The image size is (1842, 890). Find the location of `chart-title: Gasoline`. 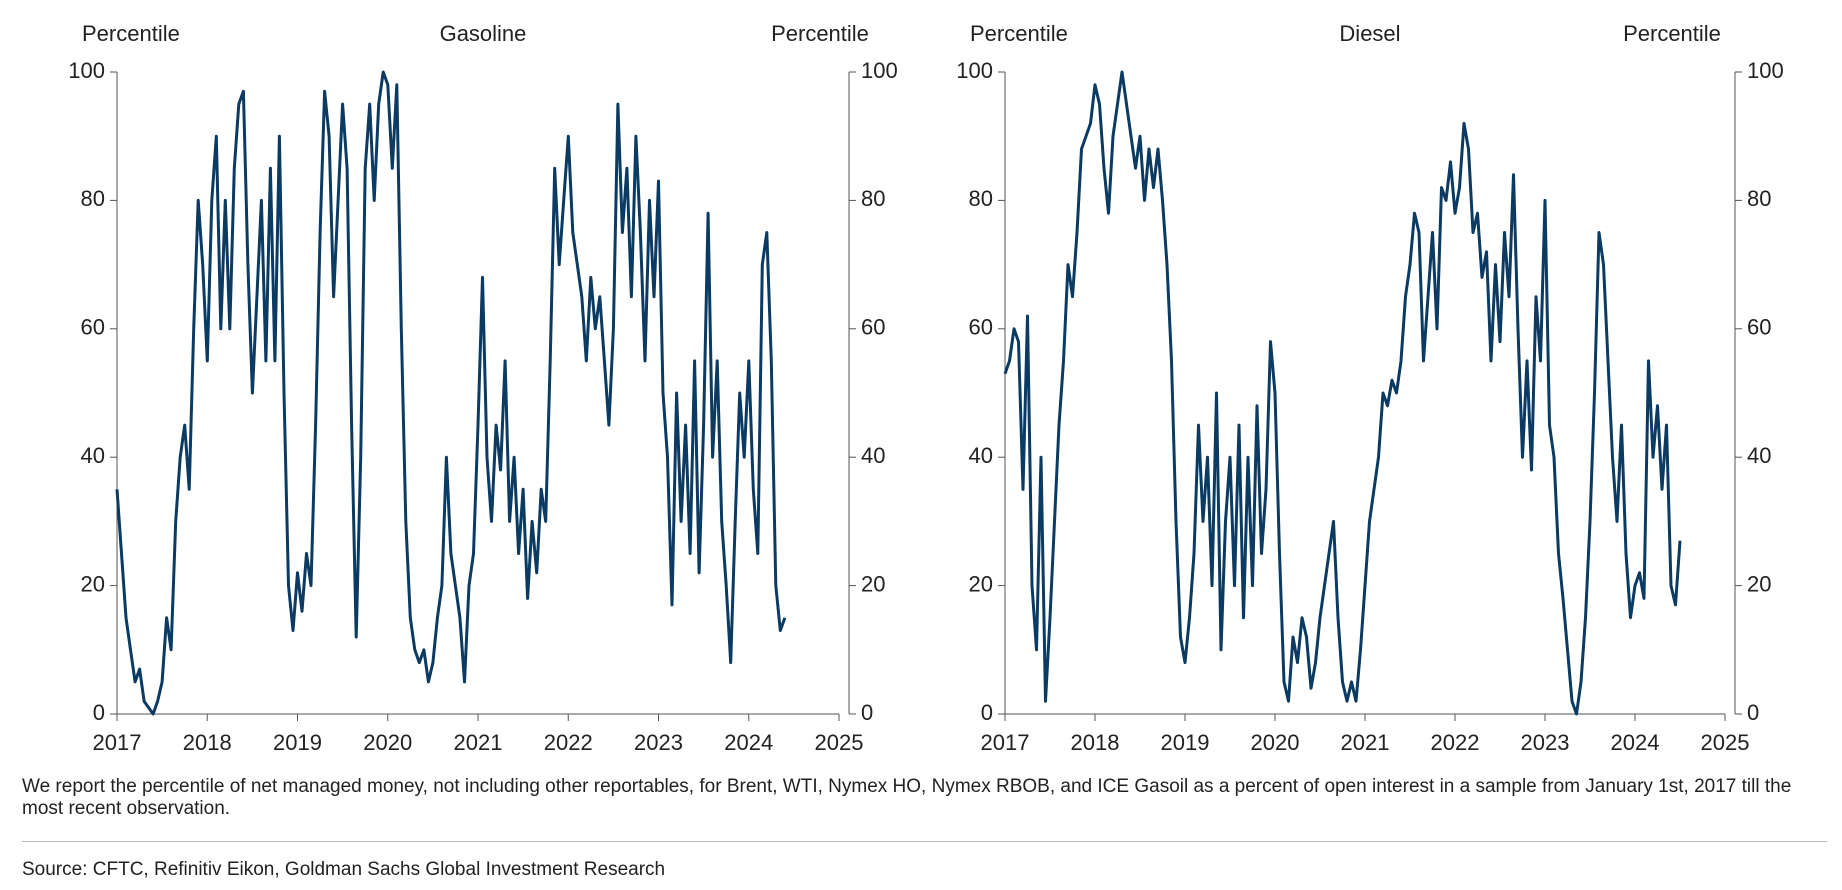

chart-title: Gasoline is located at coordinates (483, 33).